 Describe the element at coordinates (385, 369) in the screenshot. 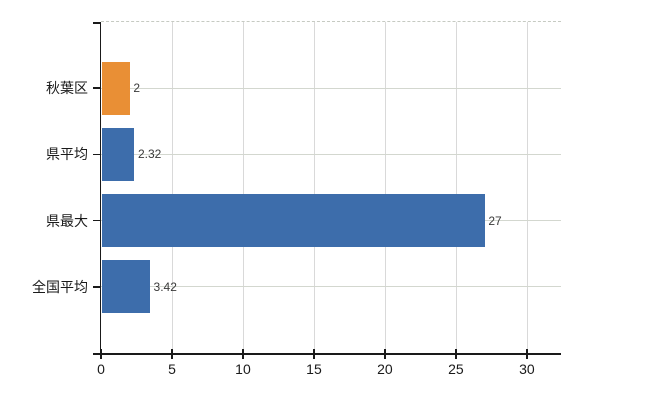

I see `x-tick-label: 20` at that location.